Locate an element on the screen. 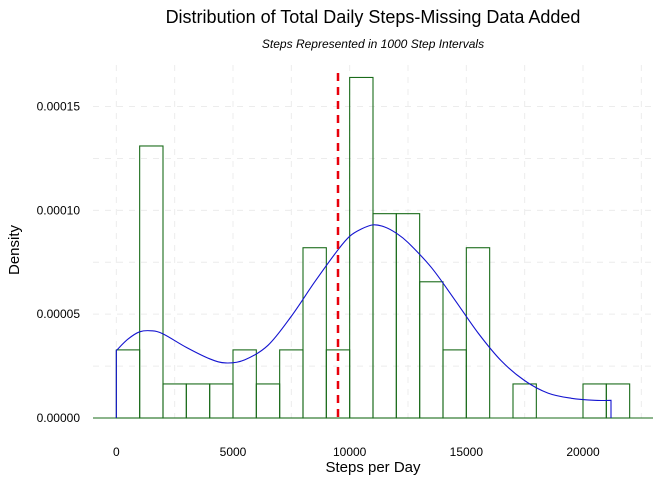  y-axis-label: Density is located at coordinates (14, 249).